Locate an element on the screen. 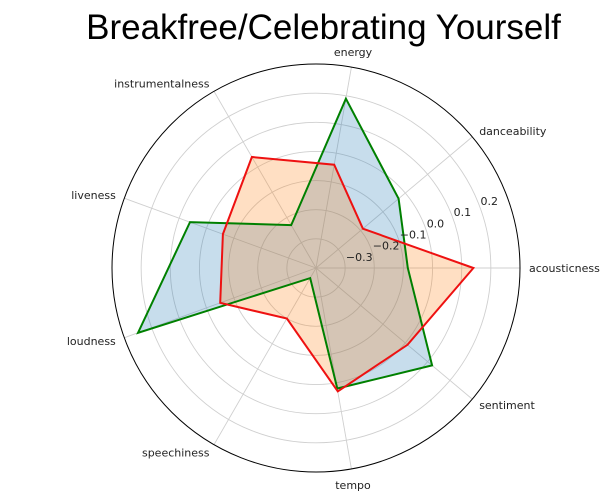 The height and width of the screenshot is (493, 603). axis-label-speechiness: speechiness is located at coordinates (176, 453).